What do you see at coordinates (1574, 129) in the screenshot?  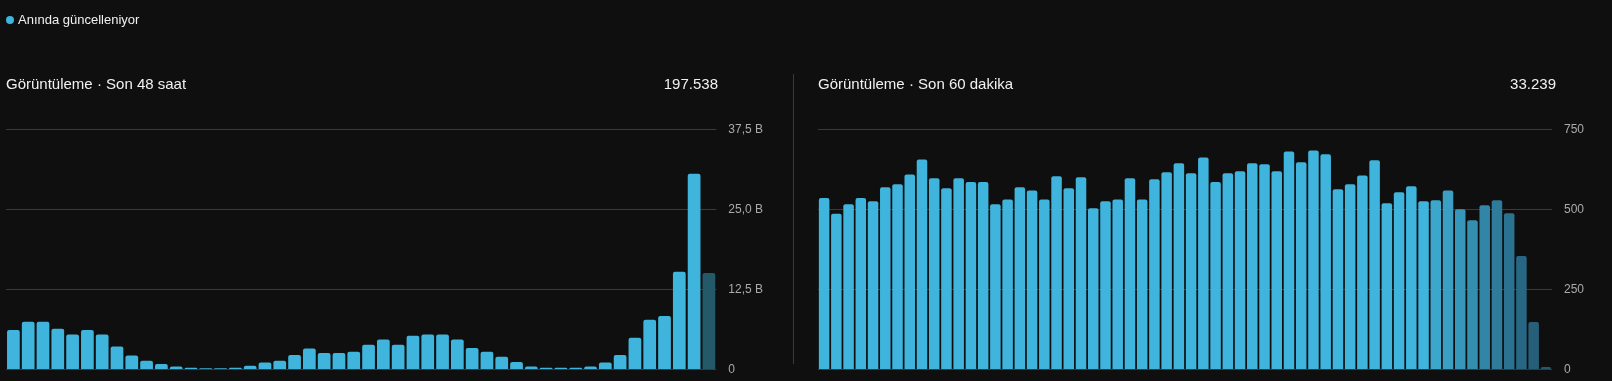 I see `y-tick-label: 750` at bounding box center [1574, 129].